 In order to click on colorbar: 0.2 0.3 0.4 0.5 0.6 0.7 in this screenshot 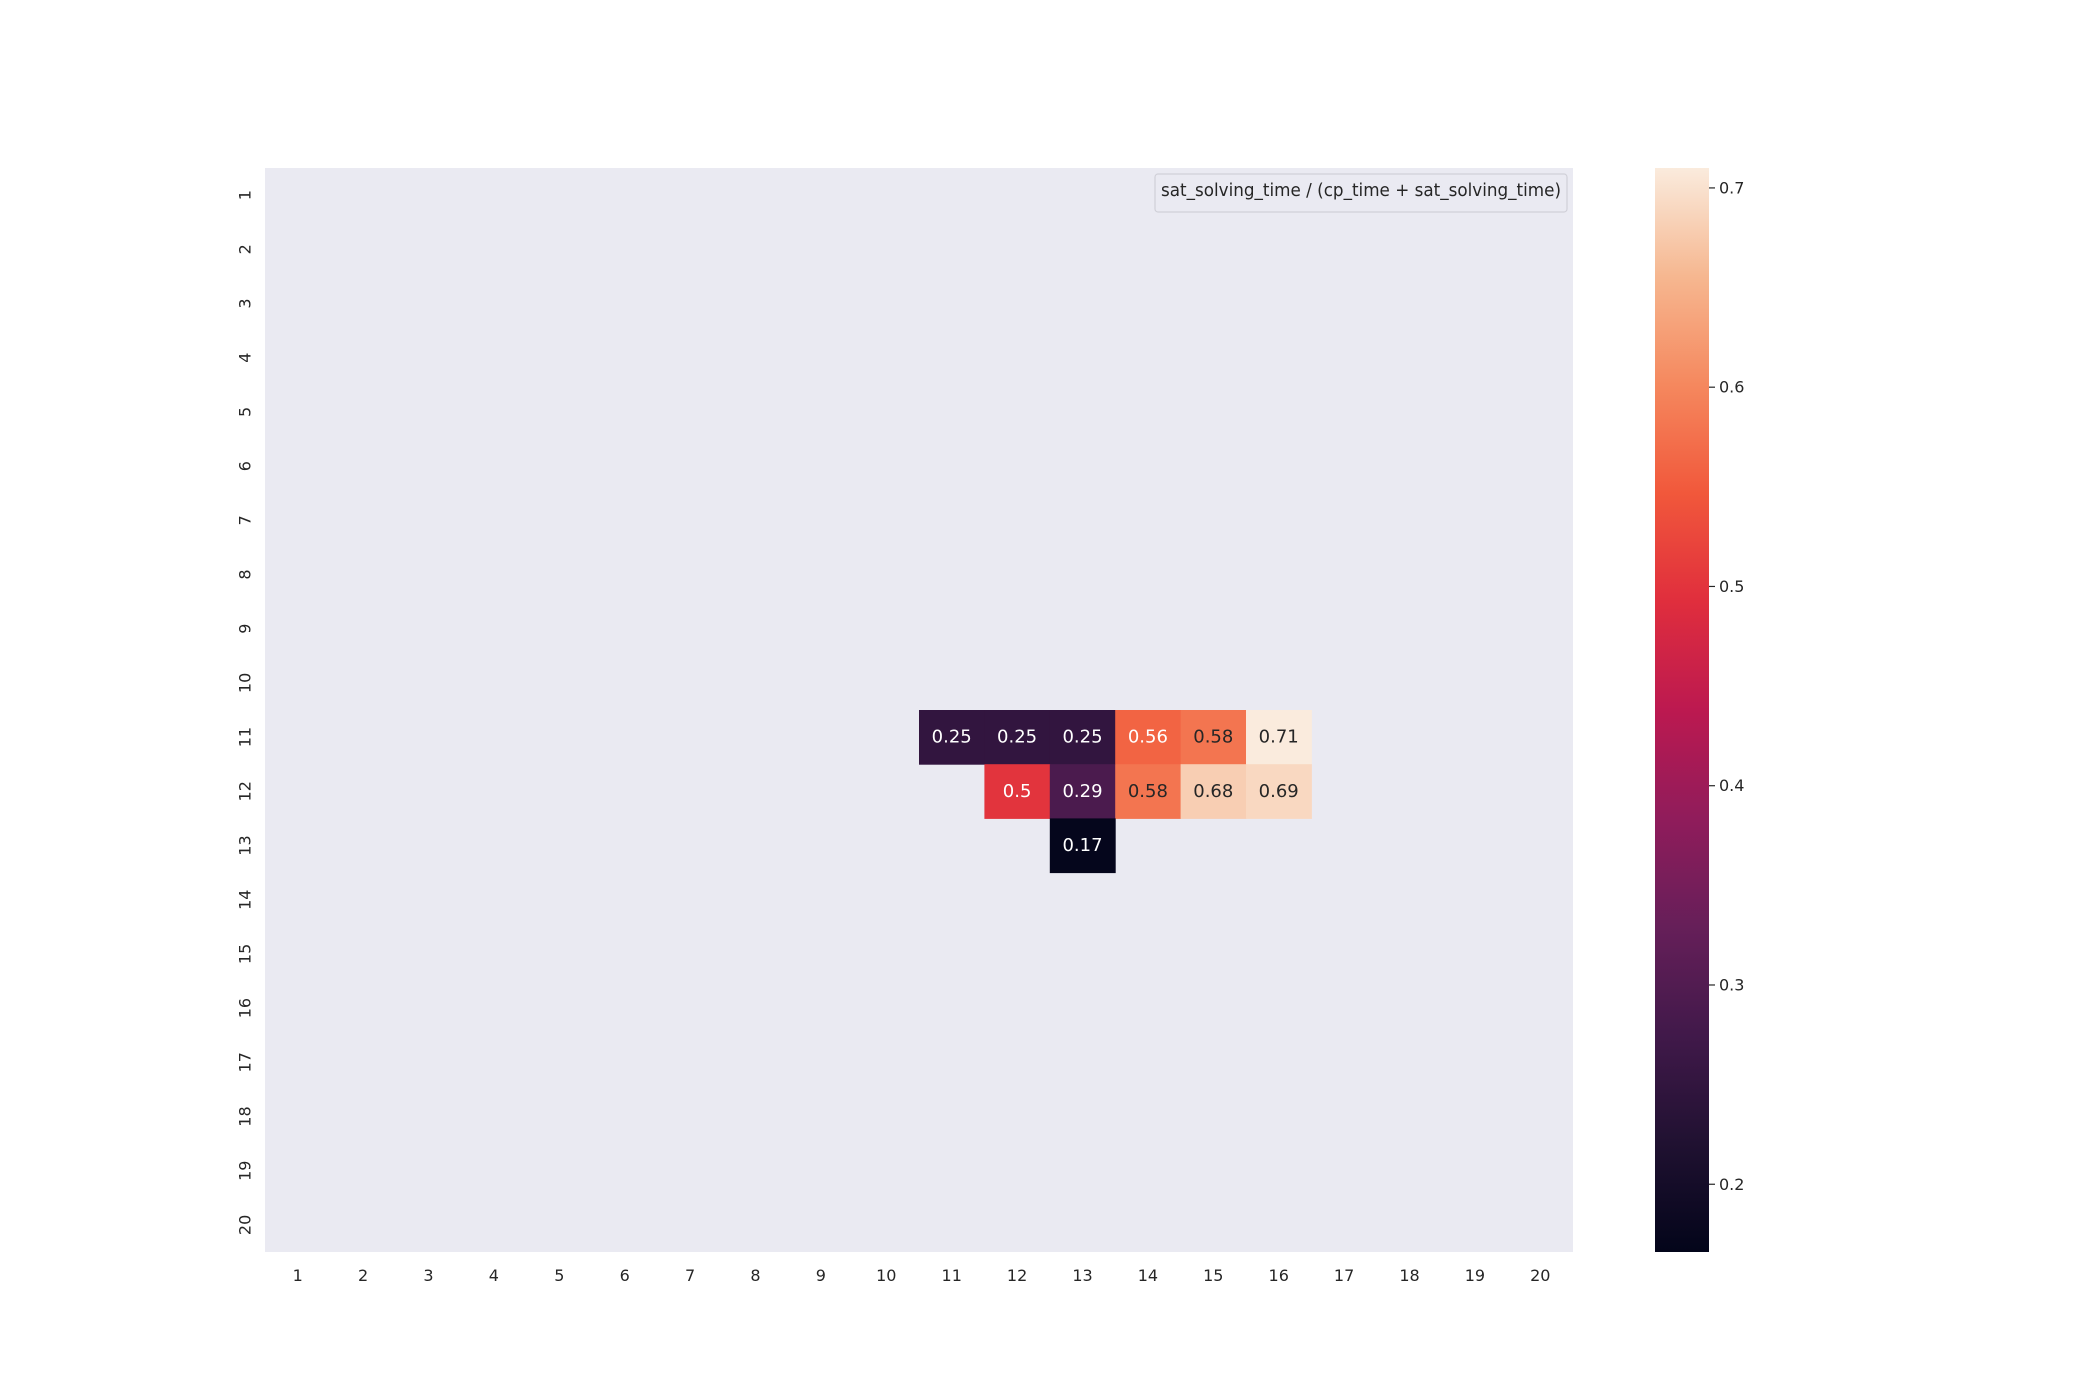, I will do `click(1699, 710)`.